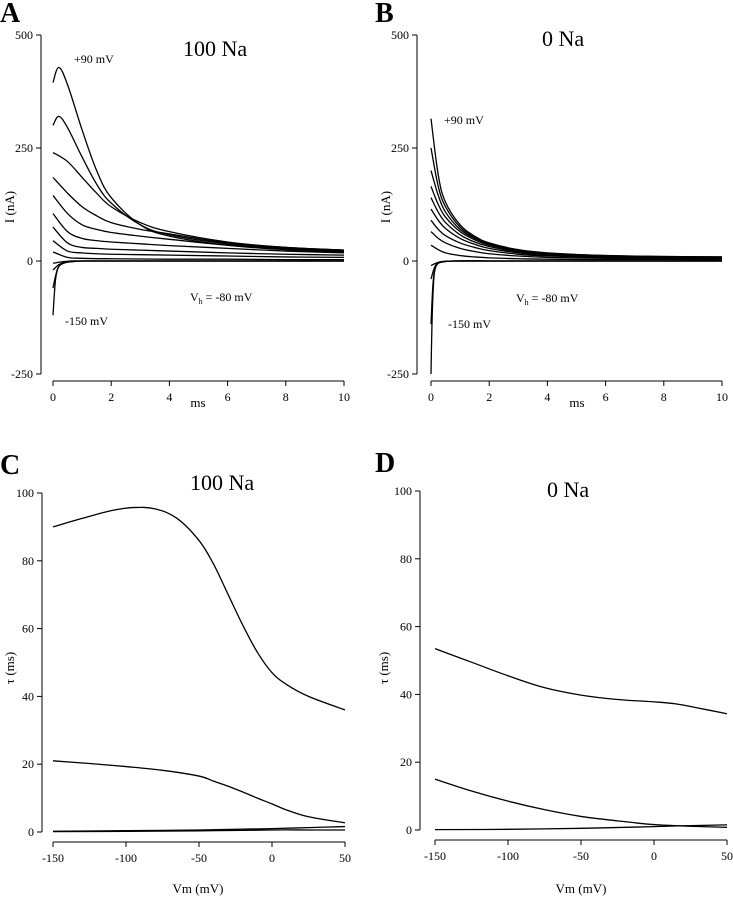 The height and width of the screenshot is (900, 733). I want to click on x-axis-d: -150 -100 -50 0 50, so click(578, 851).